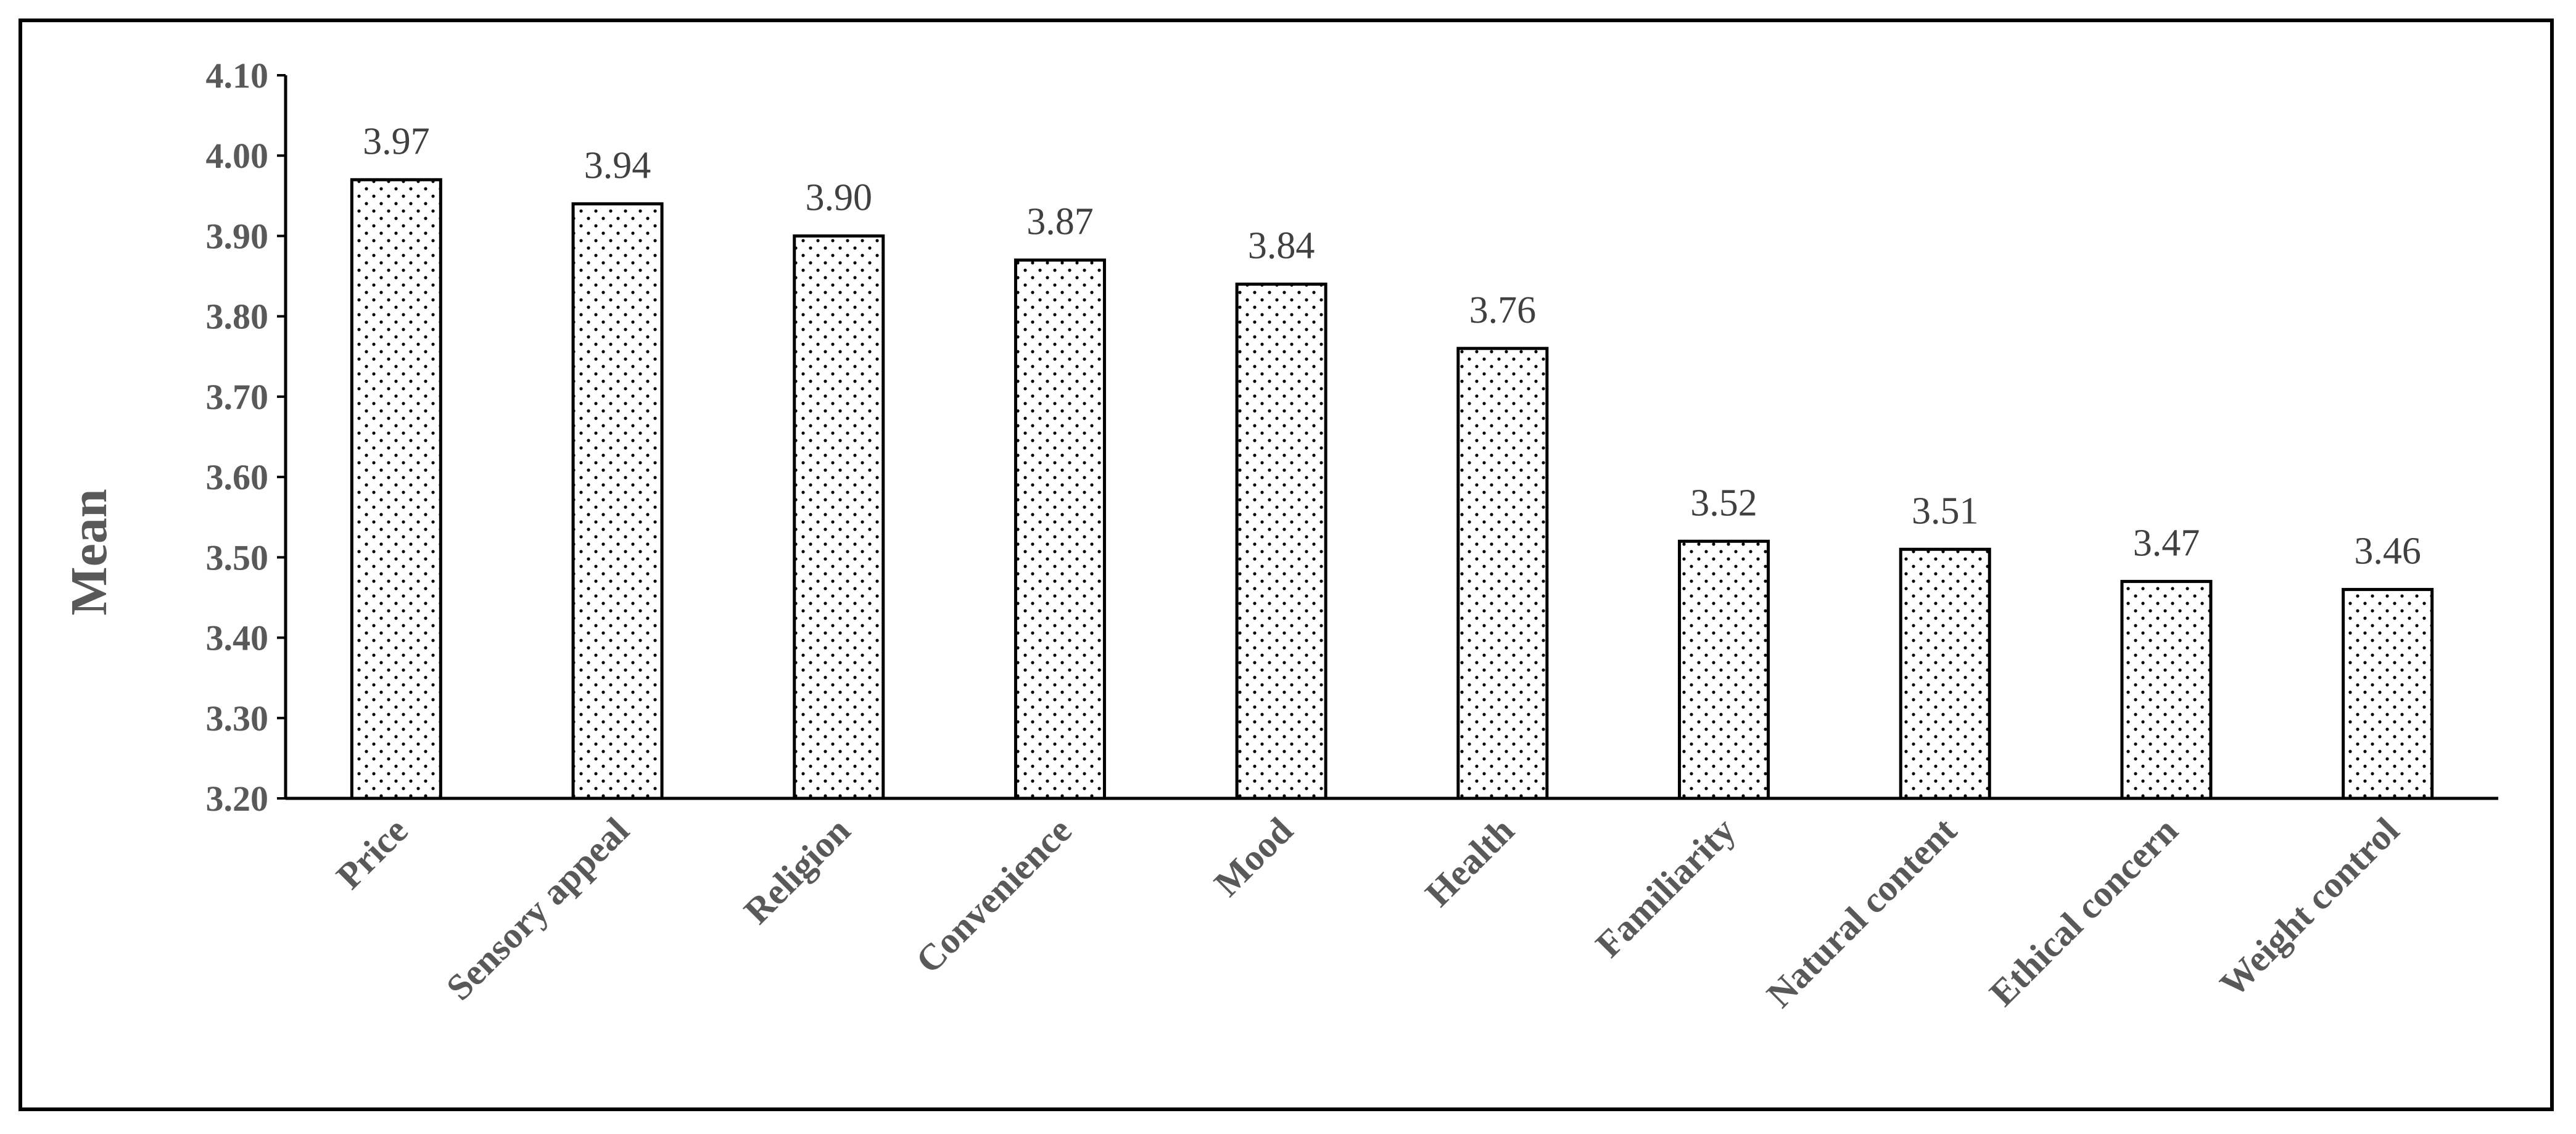  Describe the element at coordinates (797, 871) in the screenshot. I see `category-label: Religion` at that location.